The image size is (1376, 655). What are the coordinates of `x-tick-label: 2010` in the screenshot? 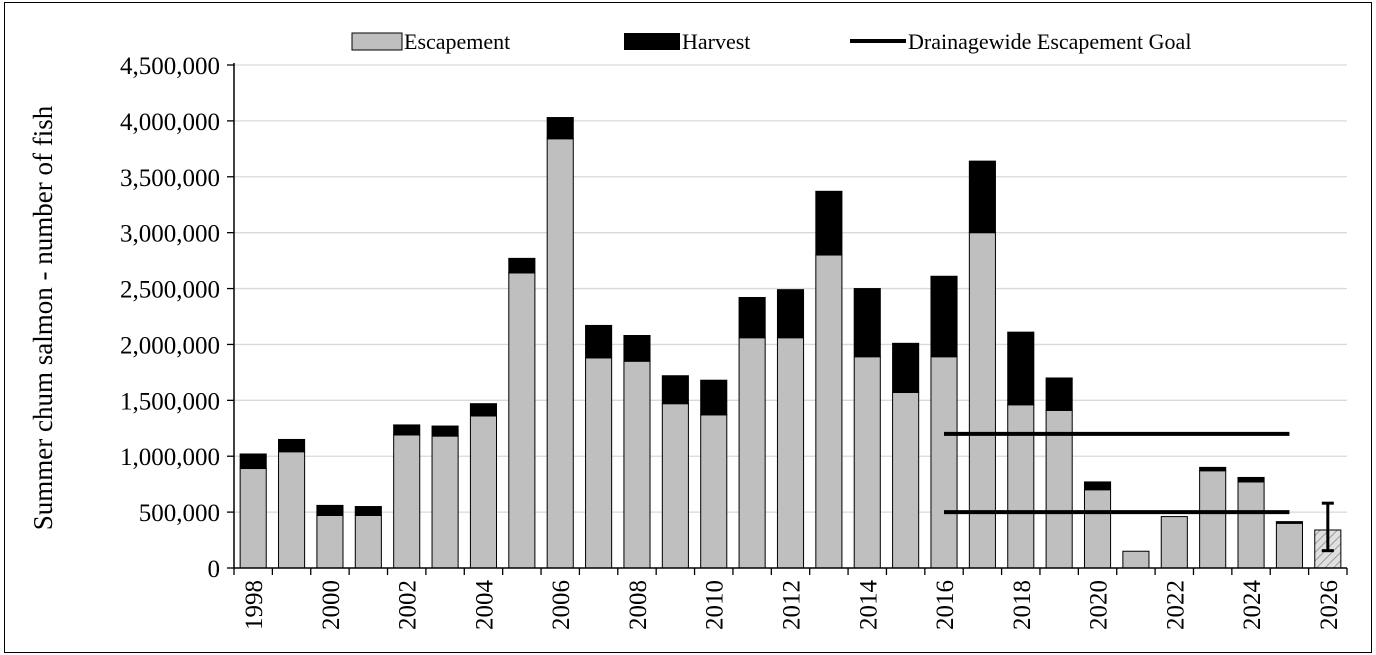 It's located at (715, 605).